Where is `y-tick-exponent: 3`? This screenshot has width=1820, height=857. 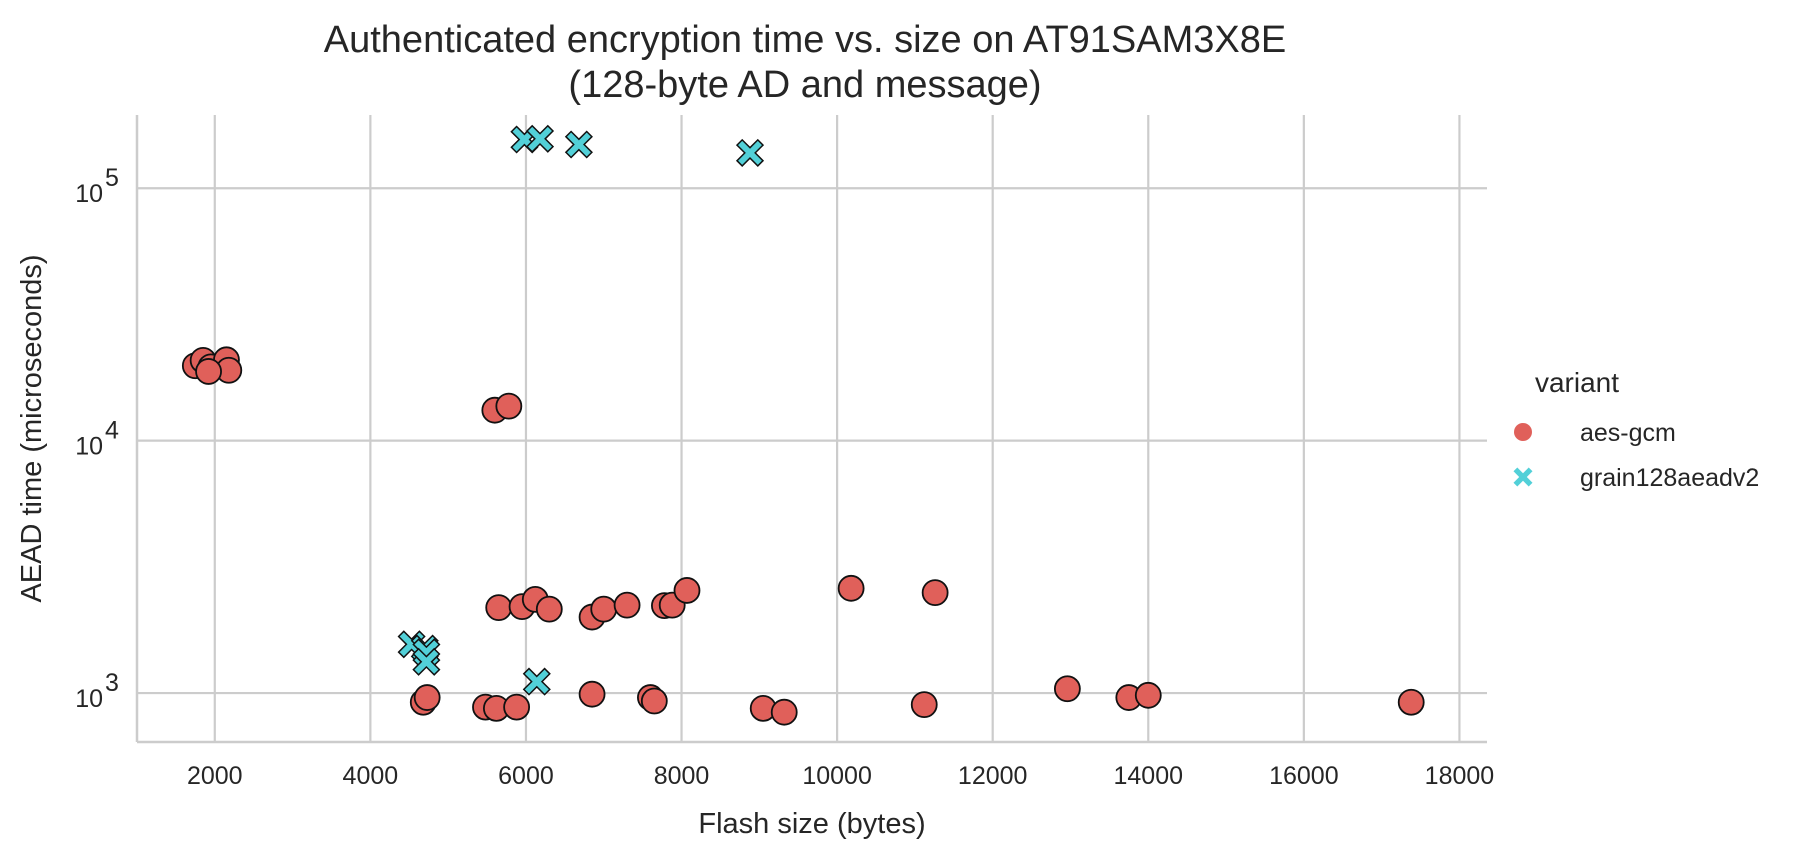 y-tick-exponent: 3 is located at coordinates (112, 683).